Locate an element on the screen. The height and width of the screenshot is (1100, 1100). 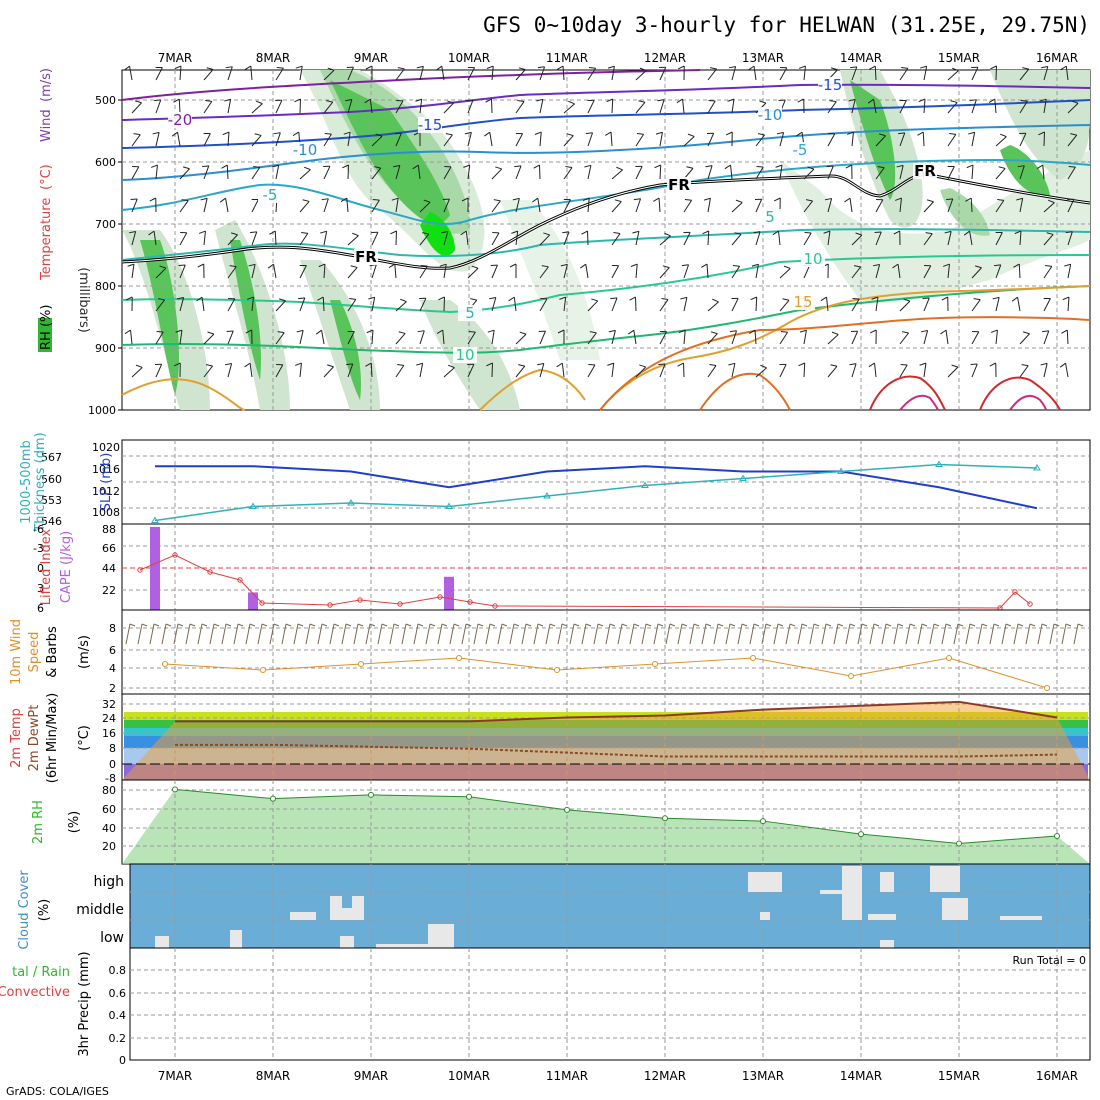
contour-label-bg is located at coordinates (305, 150).